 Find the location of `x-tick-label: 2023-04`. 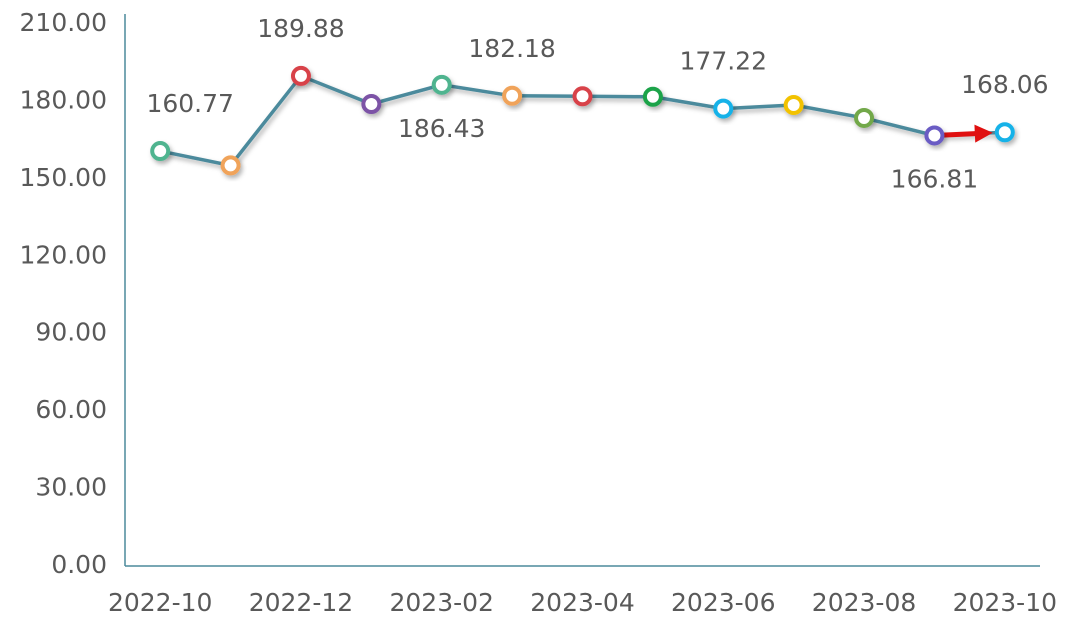

x-tick-label: 2023-04 is located at coordinates (582, 602).